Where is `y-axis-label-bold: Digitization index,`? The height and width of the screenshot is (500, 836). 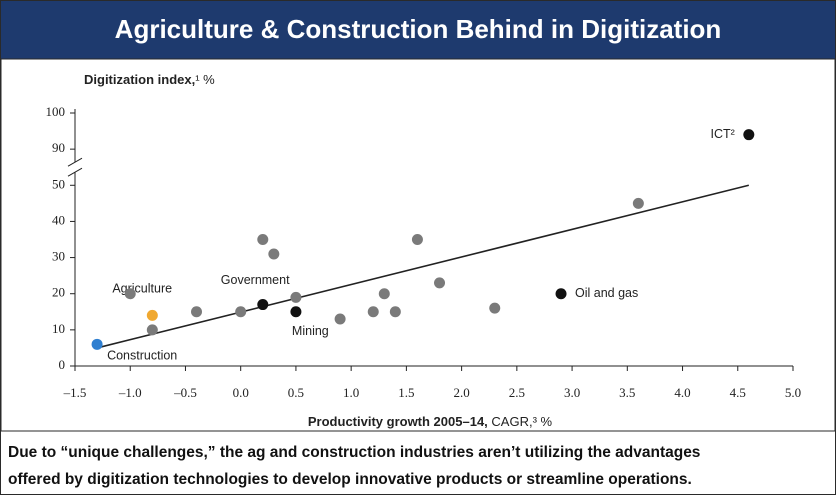
y-axis-label-bold: Digitization index, is located at coordinates (139, 79).